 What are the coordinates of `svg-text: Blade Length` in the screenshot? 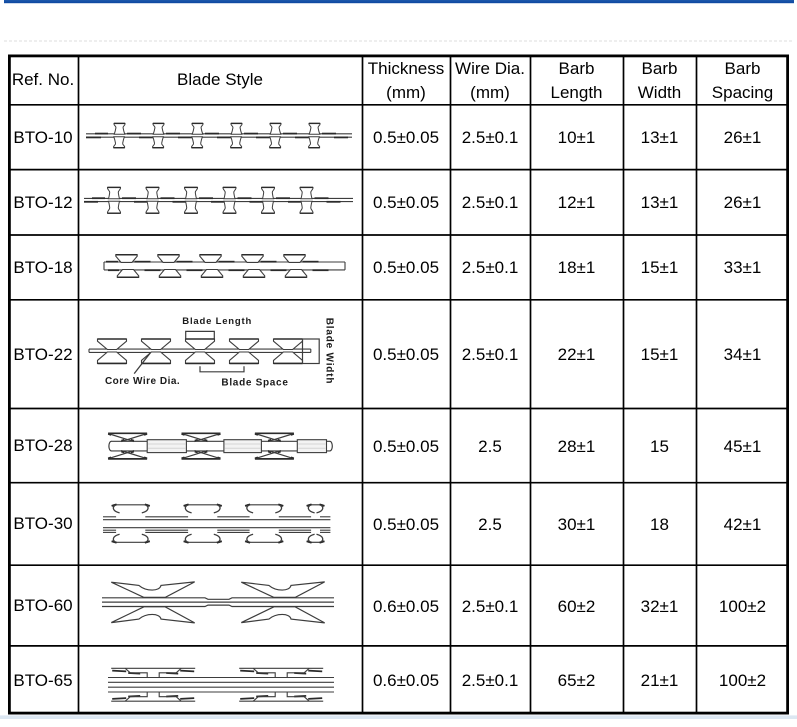 It's located at (217, 321).